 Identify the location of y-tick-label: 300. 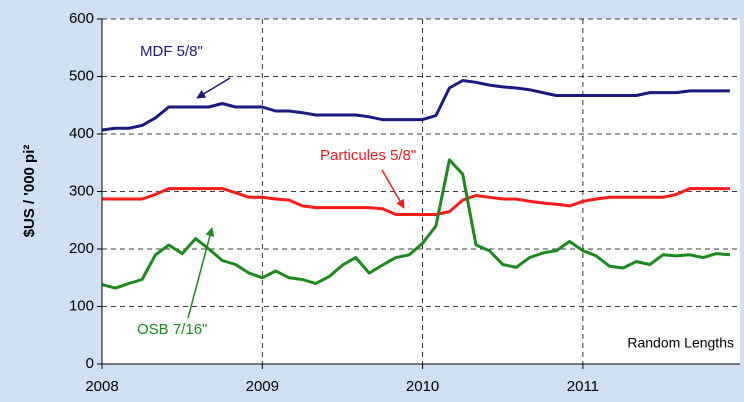
(81, 190).